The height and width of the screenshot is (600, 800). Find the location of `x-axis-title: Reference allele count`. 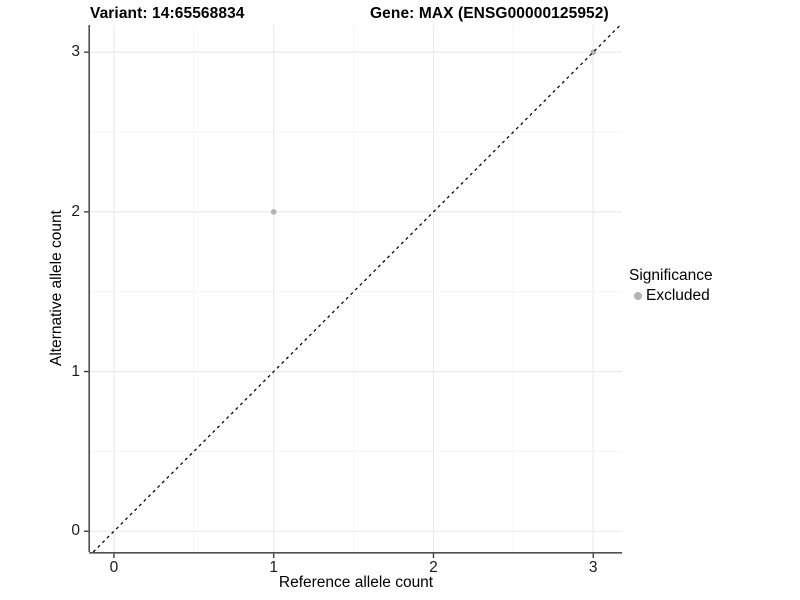

x-axis-title: Reference allele count is located at coordinates (356, 582).